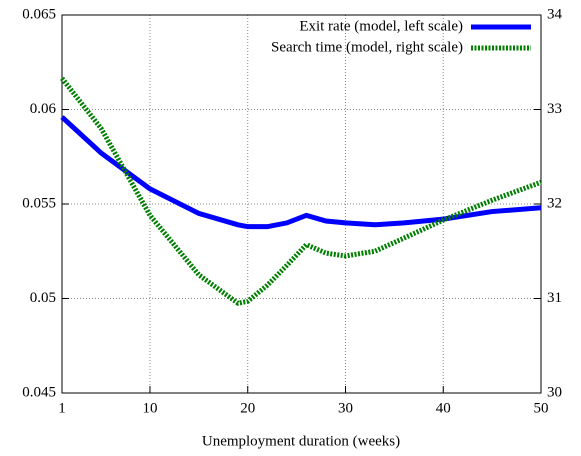  Describe the element at coordinates (43, 298) in the screenshot. I see `y-tick-label: 0.05` at that location.